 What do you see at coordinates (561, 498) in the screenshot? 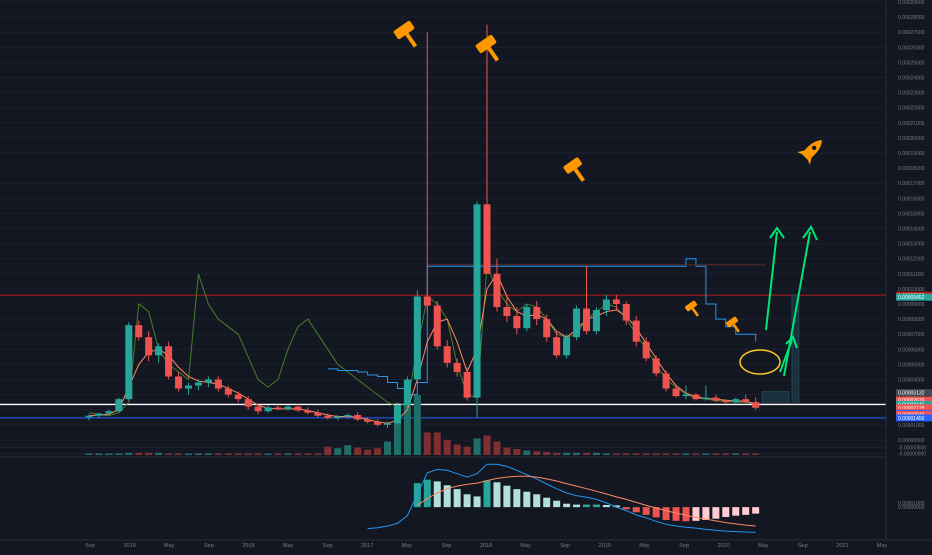
I see `macd-line` at bounding box center [561, 498].